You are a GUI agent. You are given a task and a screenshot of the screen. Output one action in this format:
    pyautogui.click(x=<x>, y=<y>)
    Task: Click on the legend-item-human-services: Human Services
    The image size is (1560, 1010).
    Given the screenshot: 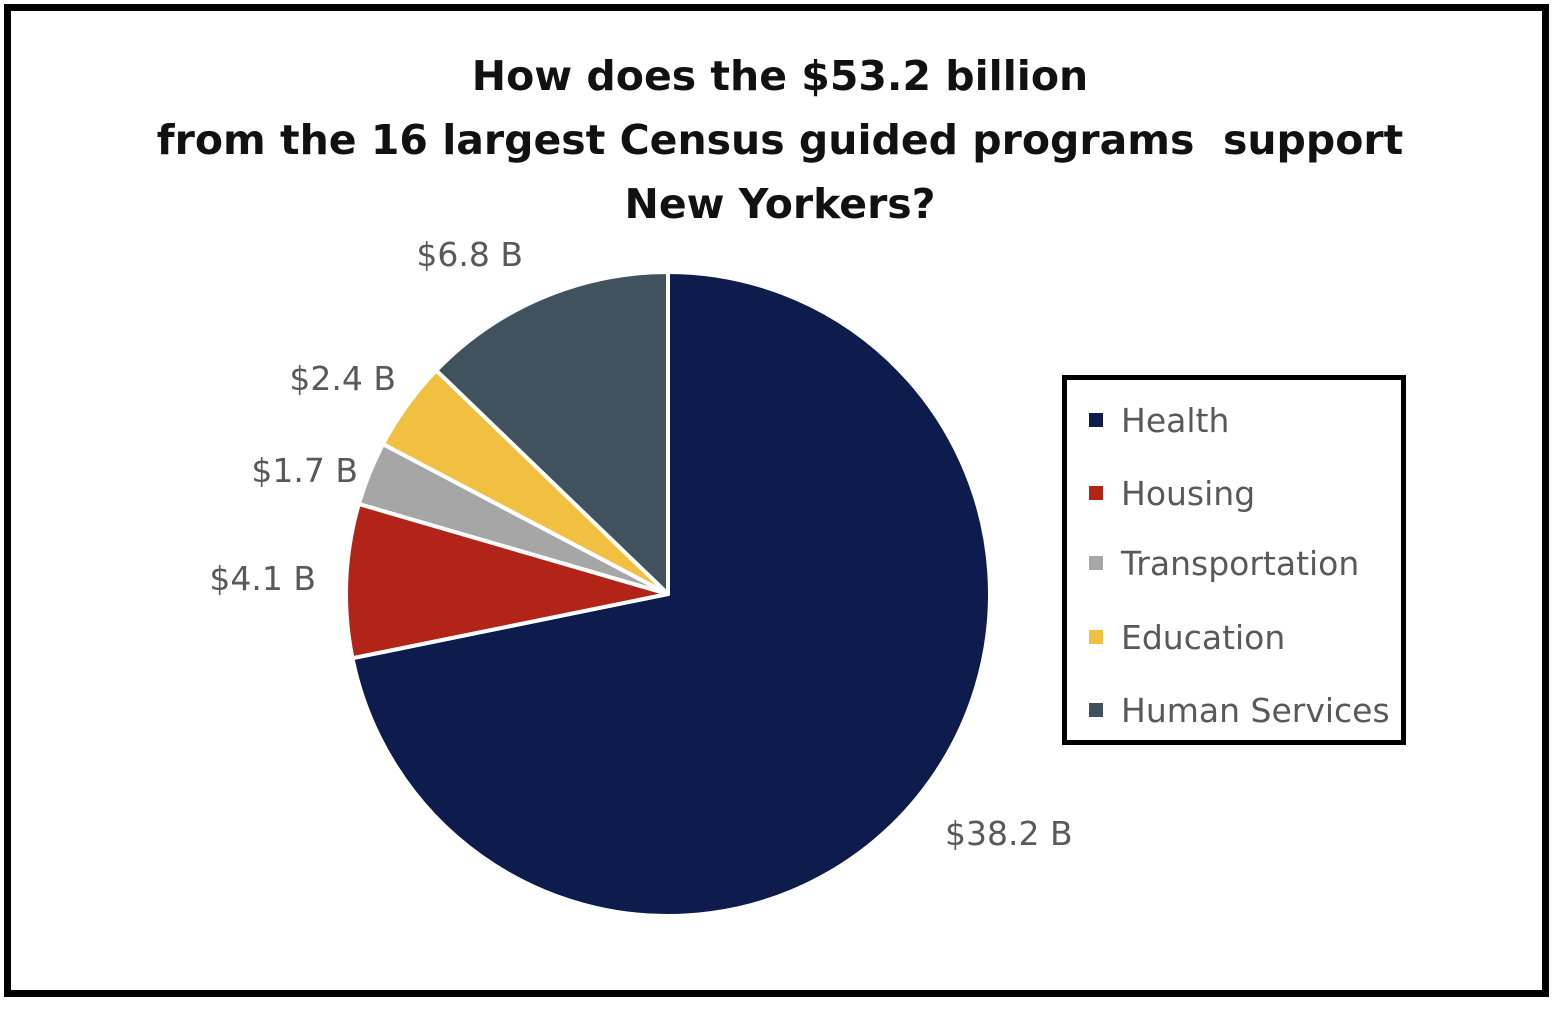 What is the action you would take?
    pyautogui.click(x=1239, y=710)
    